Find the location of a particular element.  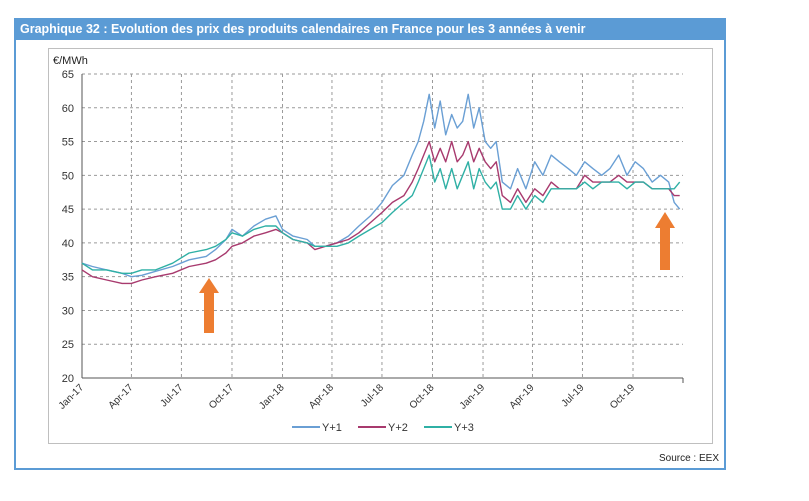

arrow-up-icon-right is located at coordinates (665, 241).